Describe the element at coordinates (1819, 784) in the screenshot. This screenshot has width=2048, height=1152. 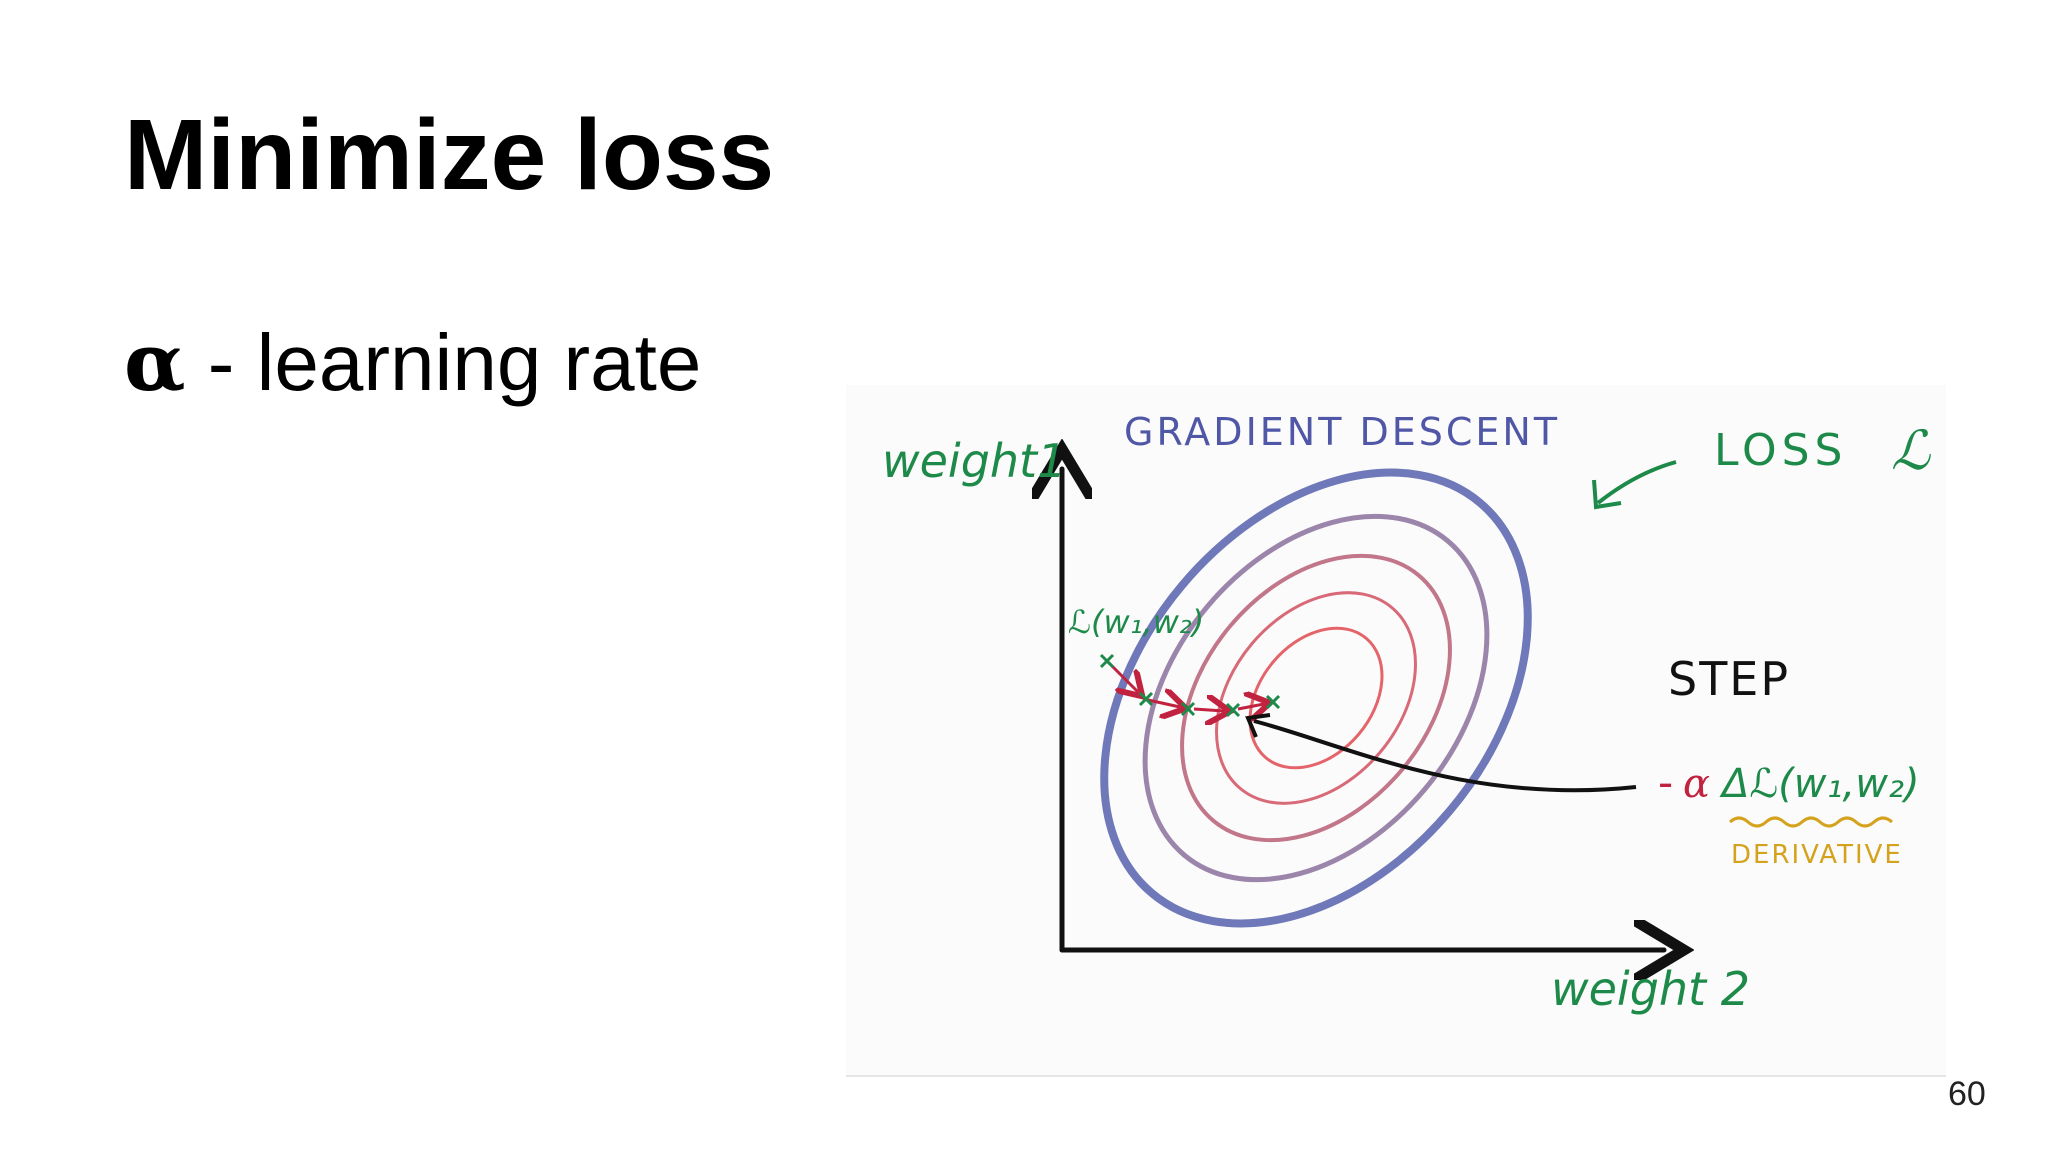
I see `step-formula: Δℒ(w₁,w₂)` at that location.